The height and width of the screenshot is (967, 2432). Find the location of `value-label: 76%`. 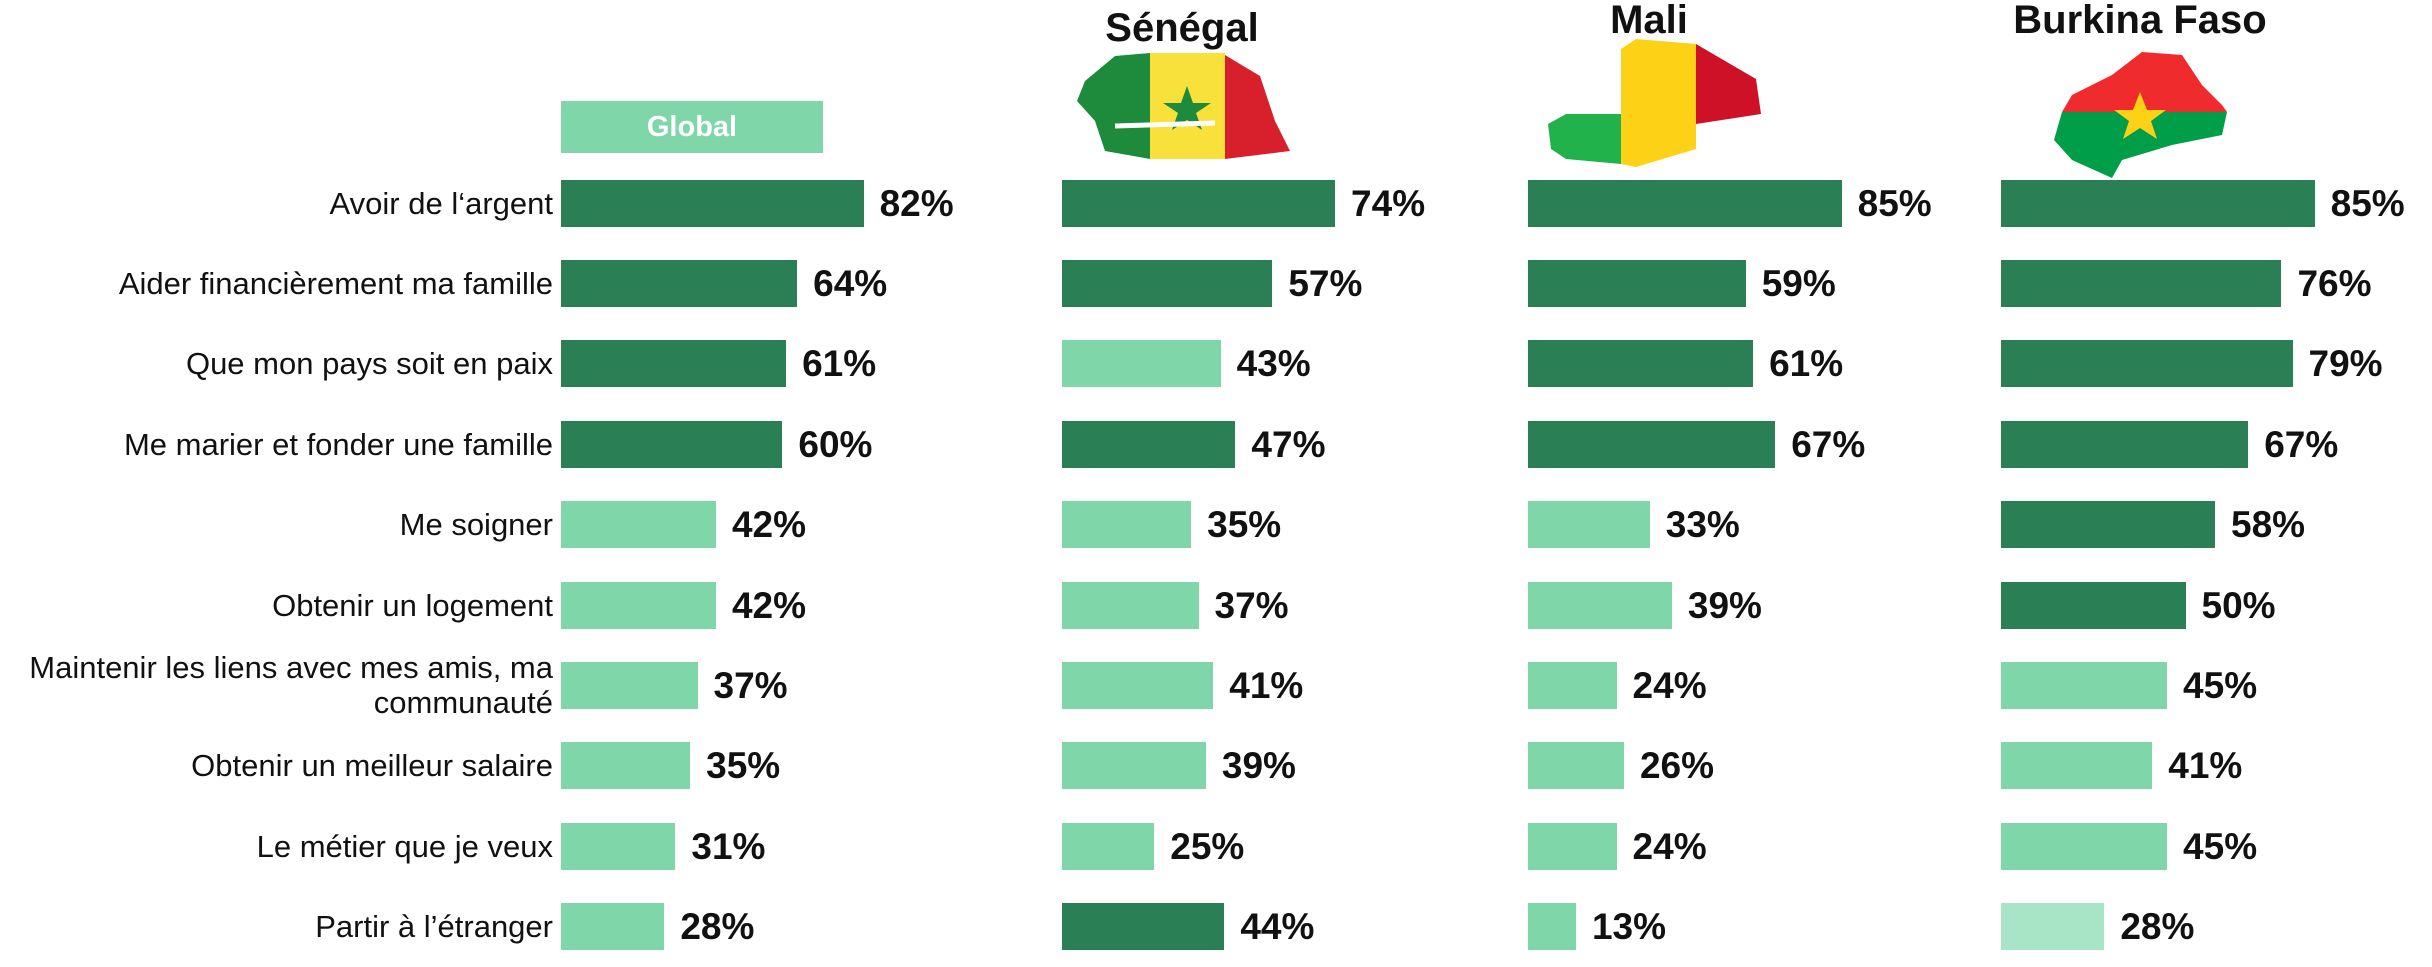

value-label: 76% is located at coordinates (2334, 283).